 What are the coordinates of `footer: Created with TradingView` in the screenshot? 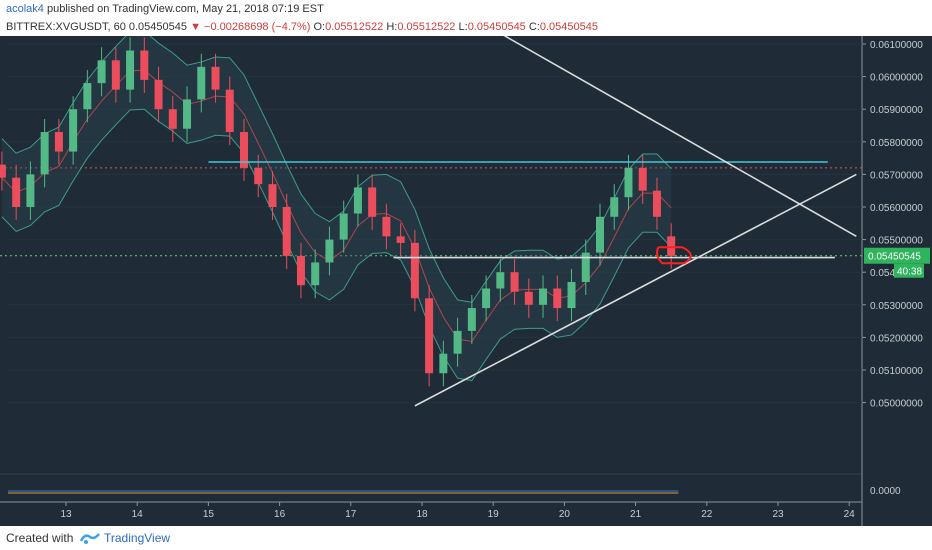 It's located at (466, 538).